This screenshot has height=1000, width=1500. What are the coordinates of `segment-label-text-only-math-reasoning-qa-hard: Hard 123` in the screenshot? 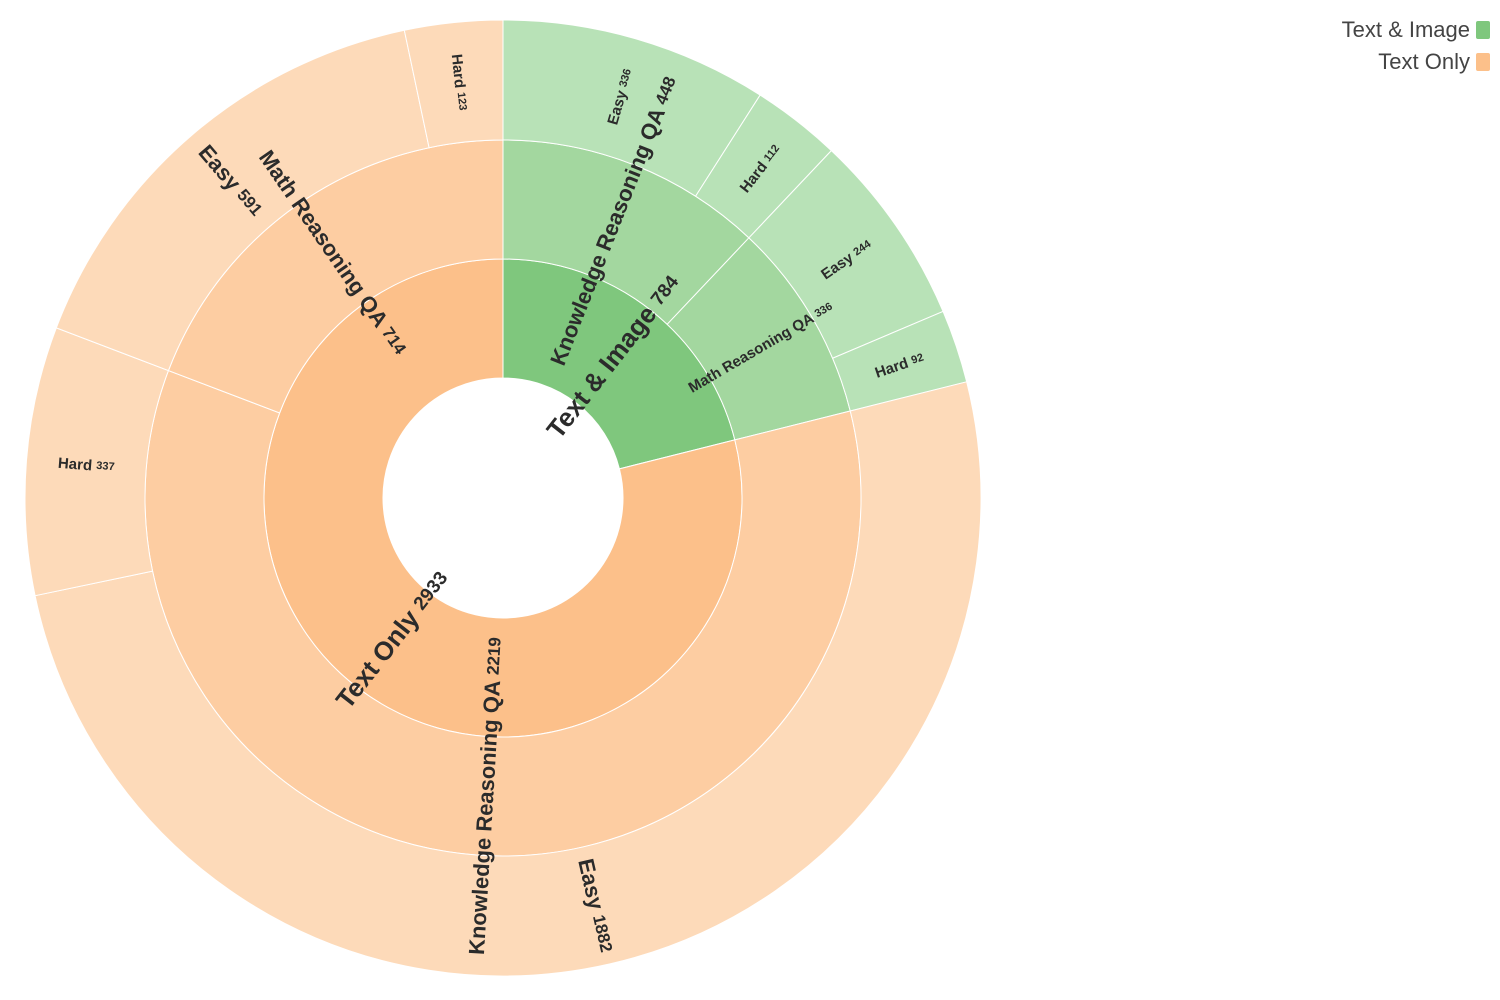 It's located at (459, 82).